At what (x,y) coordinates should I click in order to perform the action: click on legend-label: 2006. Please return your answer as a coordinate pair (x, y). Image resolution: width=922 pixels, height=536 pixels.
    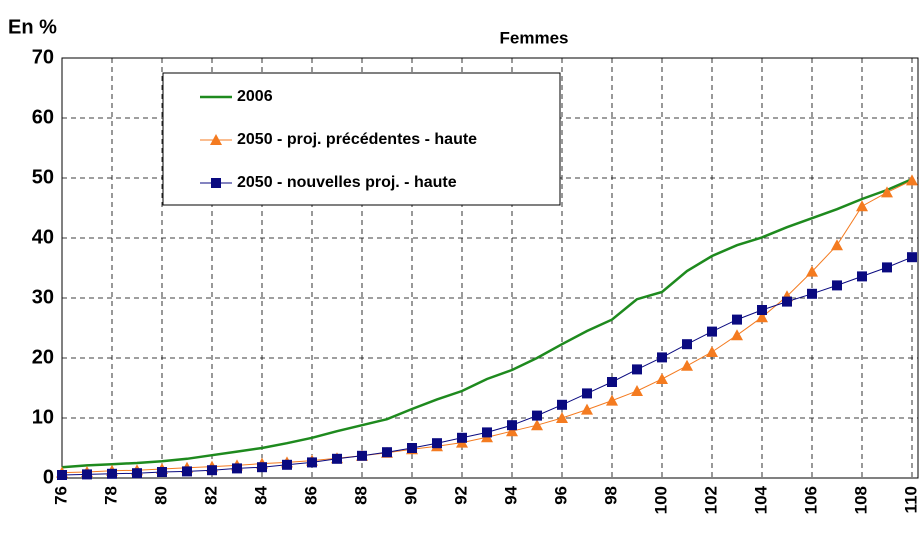
    Looking at the image, I should click on (255, 96).